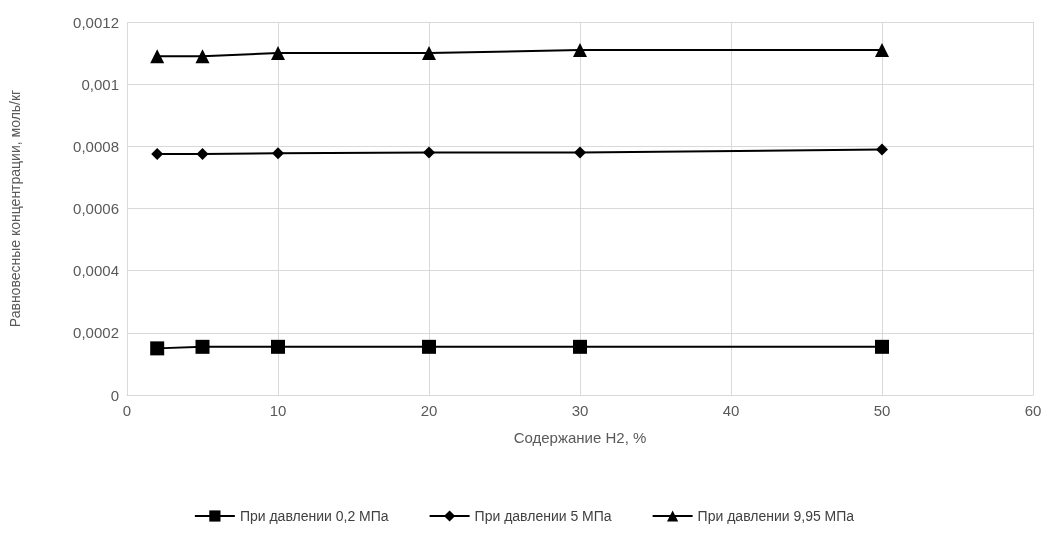 The width and height of the screenshot is (1048, 538). I want to click on x-tick-label: 30, so click(580, 410).